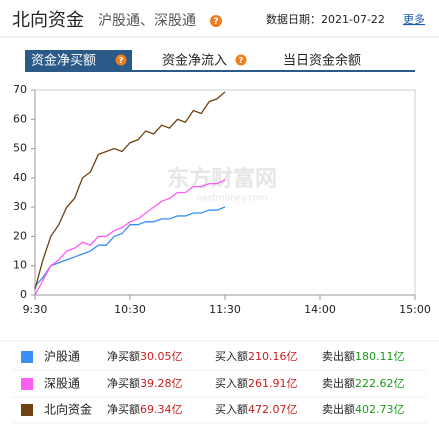 Image resolution: width=439 pixels, height=429 pixels. Describe the element at coordinates (20, 206) in the screenshot. I see `y-tick-label: 30` at that location.